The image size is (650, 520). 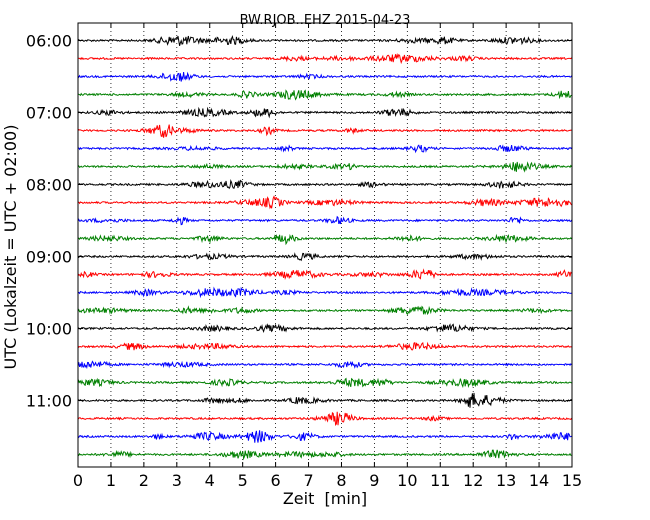 What do you see at coordinates (111, 480) in the screenshot?
I see `x-tick-label: 1` at bounding box center [111, 480].